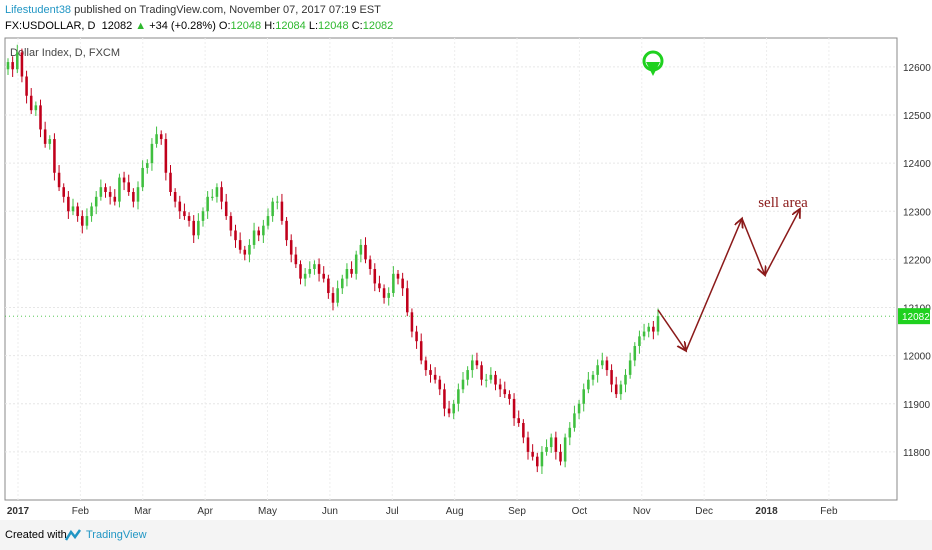 This screenshot has width=932, height=550. What do you see at coordinates (917, 405) in the screenshot?
I see `y-tick-label: 11900` at bounding box center [917, 405].